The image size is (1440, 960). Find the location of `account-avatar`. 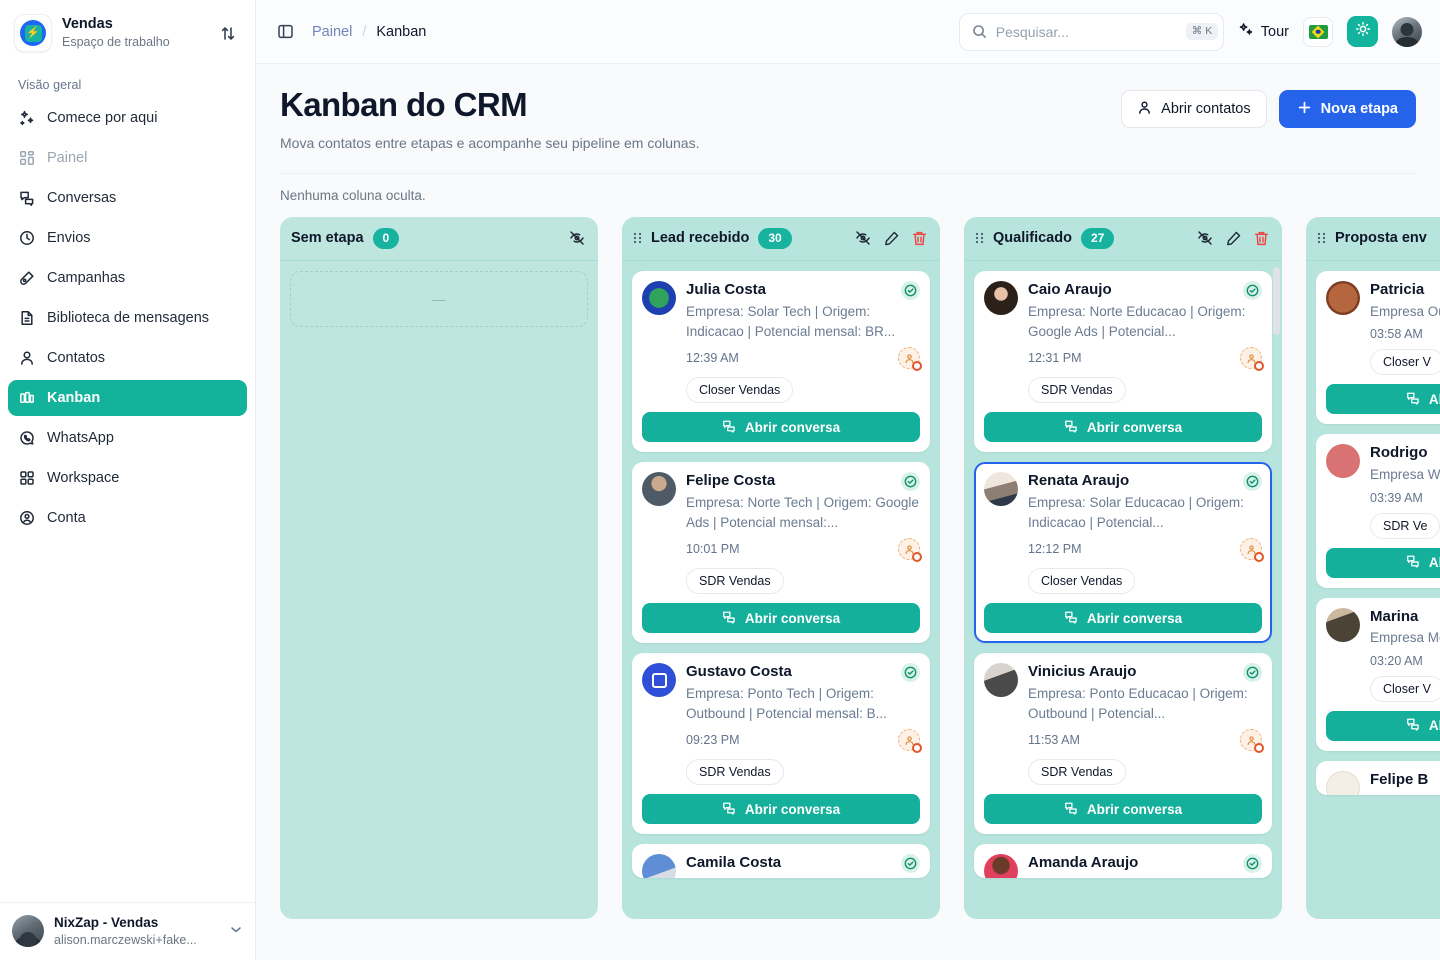

account-avatar is located at coordinates (1407, 31).